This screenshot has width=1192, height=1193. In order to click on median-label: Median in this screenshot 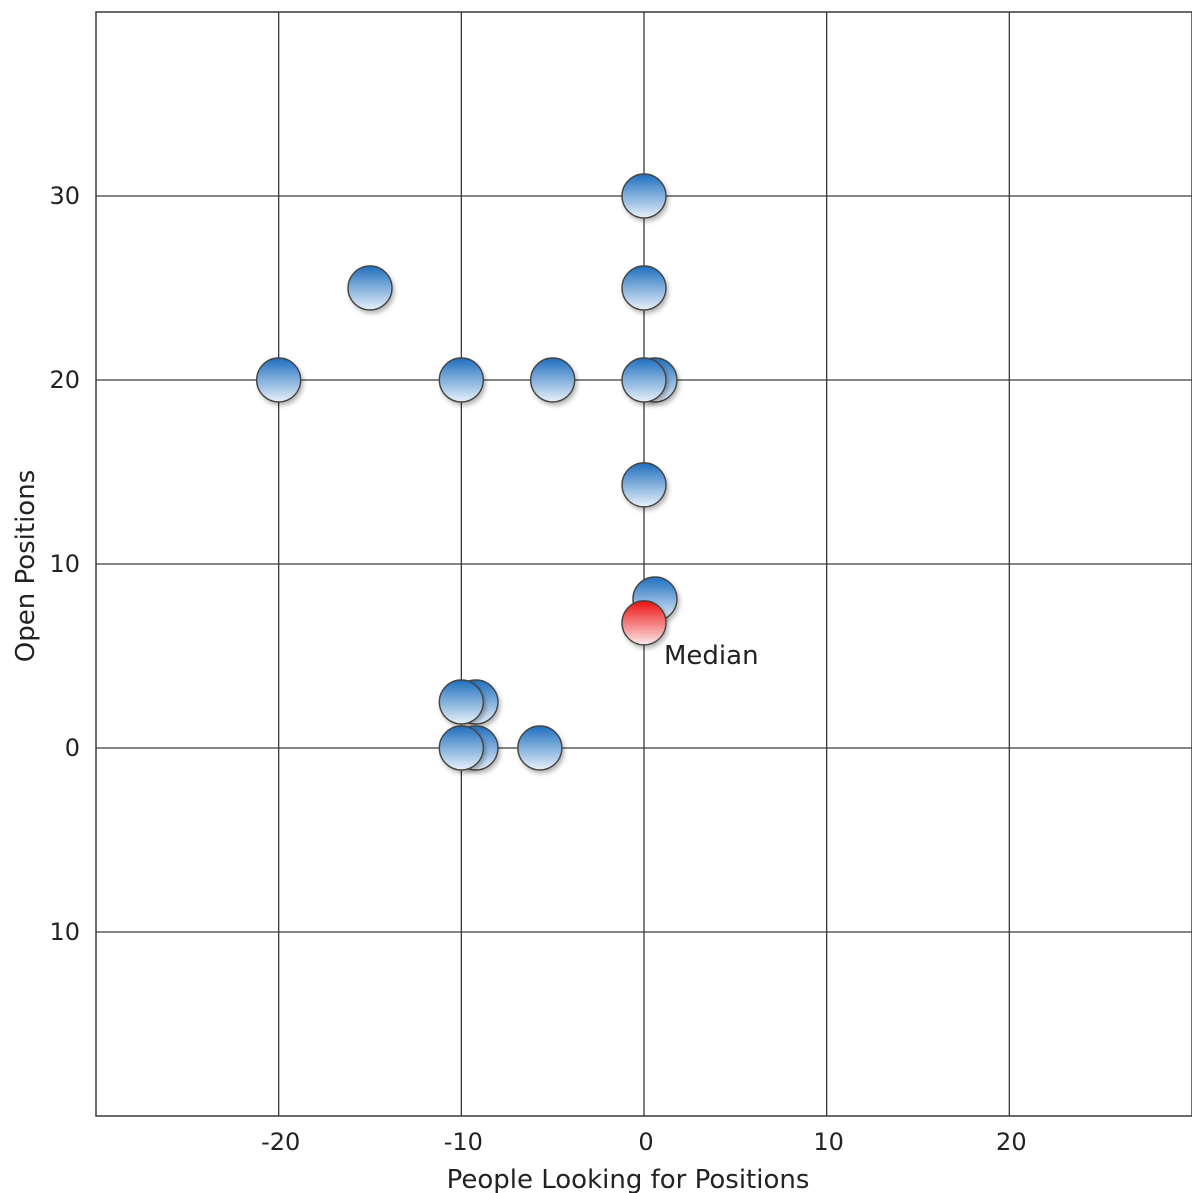, I will do `click(711, 656)`.